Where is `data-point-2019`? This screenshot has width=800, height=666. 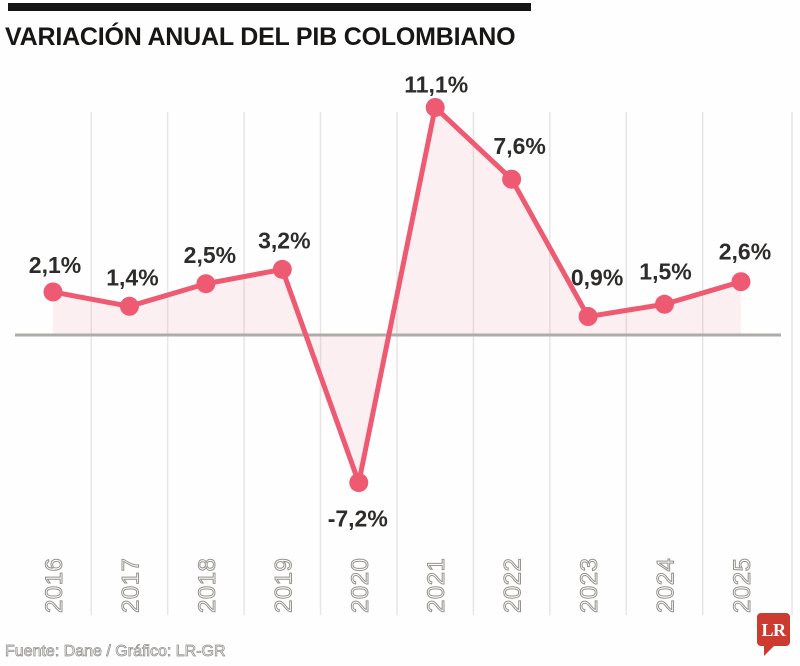
data-point-2019 is located at coordinates (282, 269).